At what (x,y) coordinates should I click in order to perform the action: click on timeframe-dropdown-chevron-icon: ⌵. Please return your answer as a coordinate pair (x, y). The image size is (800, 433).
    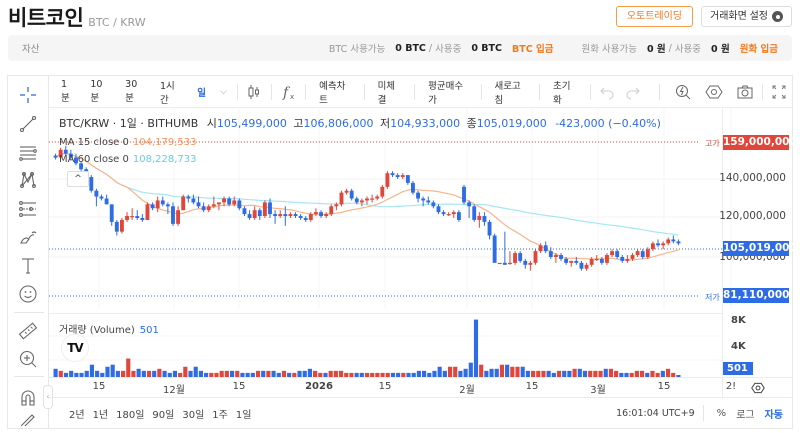
    Looking at the image, I should click on (223, 91).